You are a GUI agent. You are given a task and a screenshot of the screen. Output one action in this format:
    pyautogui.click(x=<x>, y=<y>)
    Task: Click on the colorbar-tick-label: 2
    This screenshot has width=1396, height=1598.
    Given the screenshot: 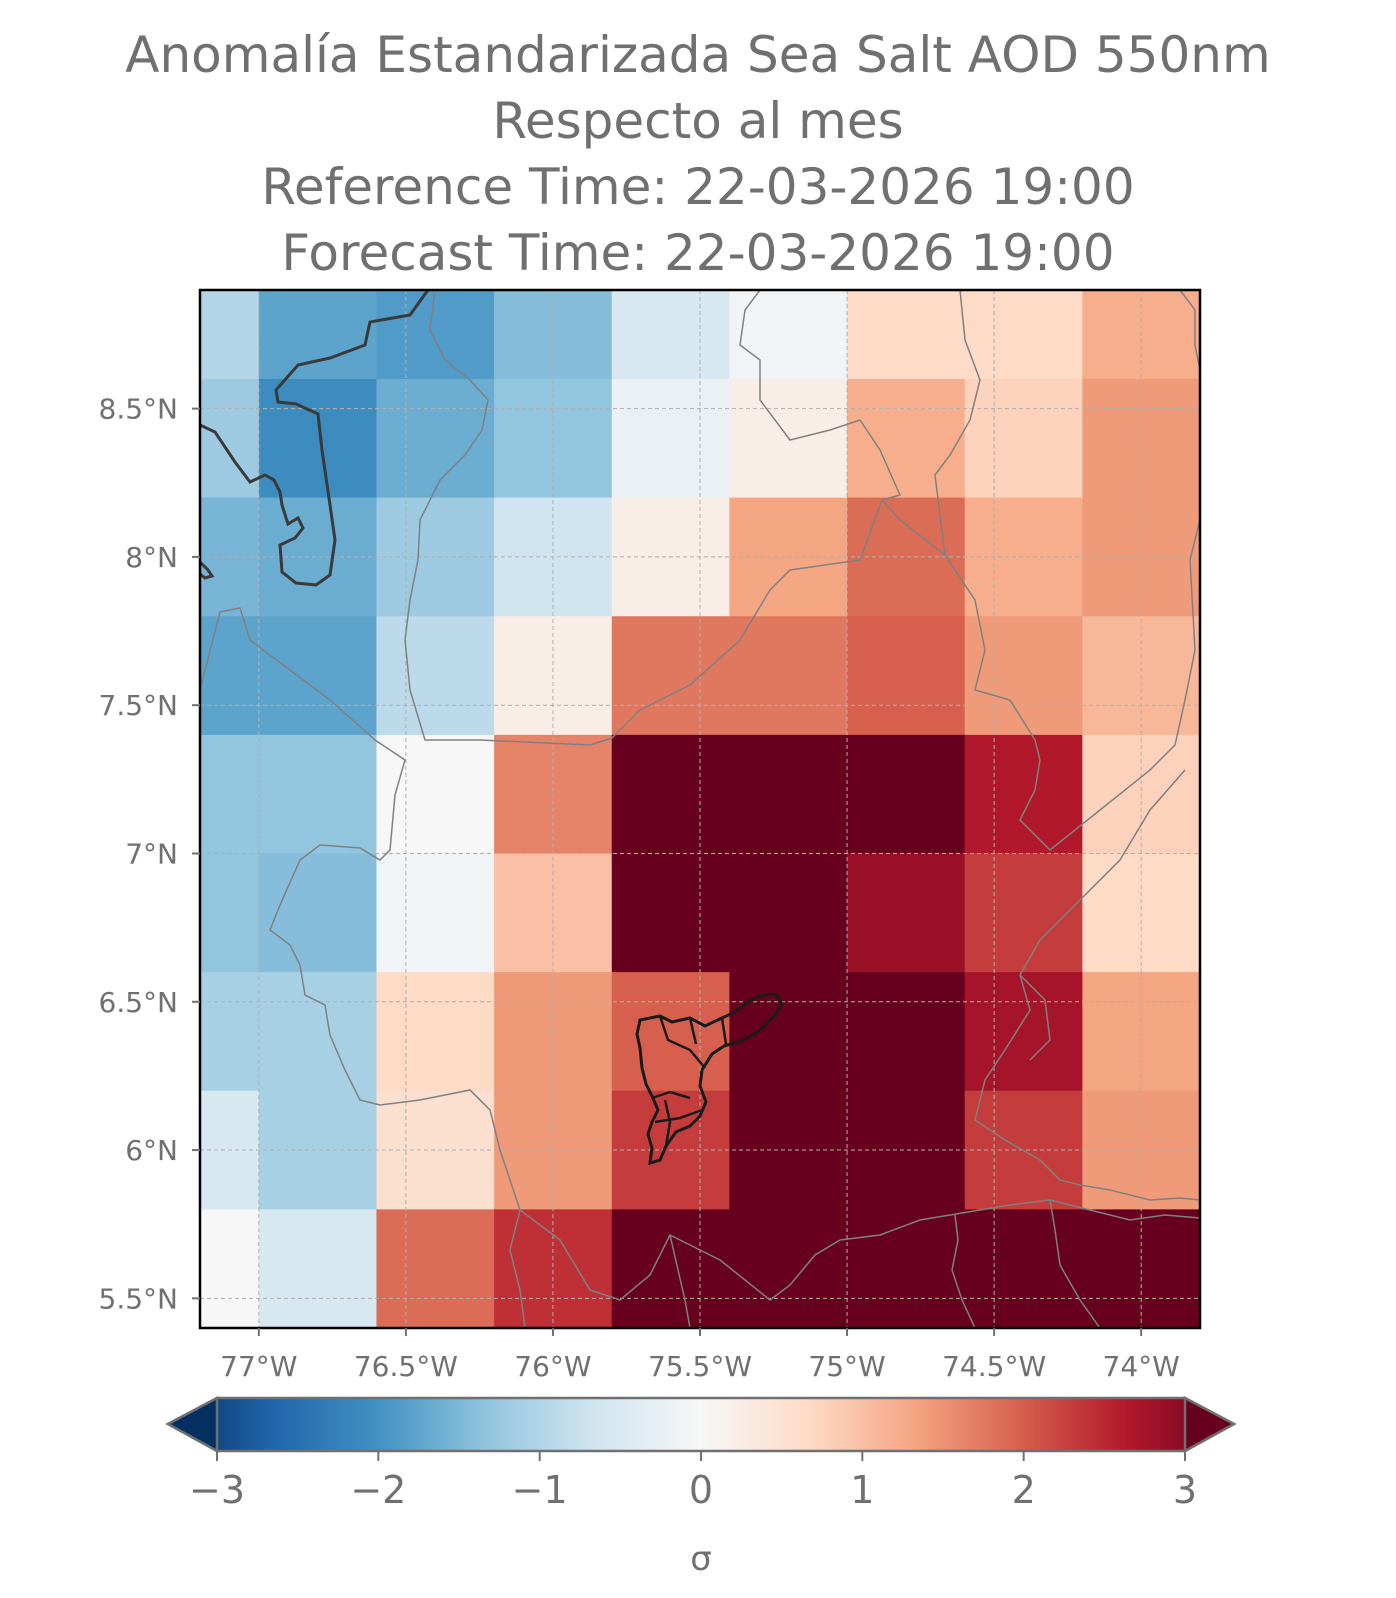 What is the action you would take?
    pyautogui.click(x=1024, y=1490)
    